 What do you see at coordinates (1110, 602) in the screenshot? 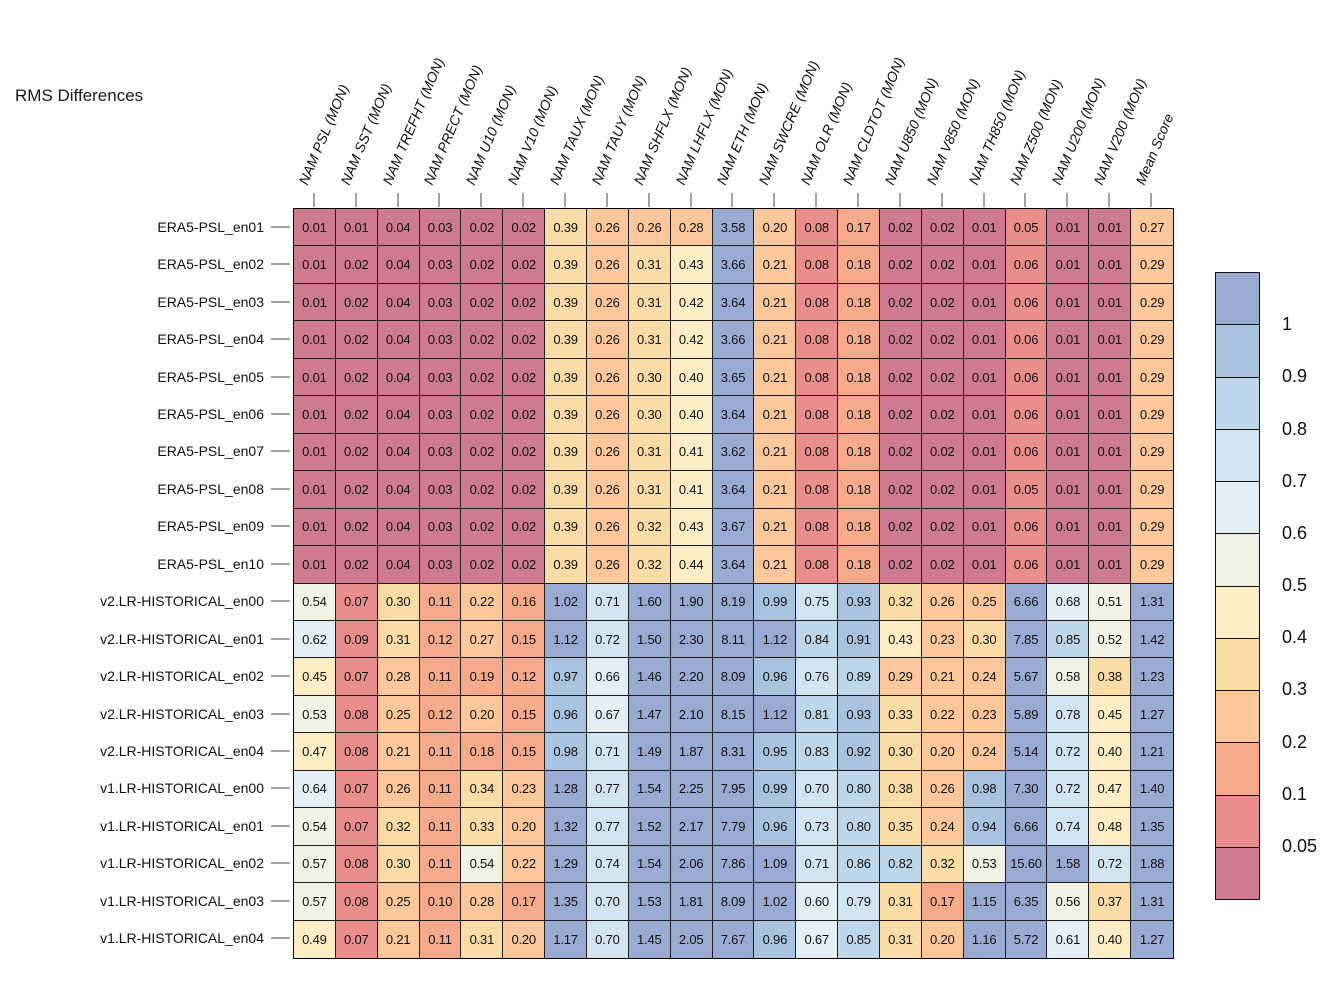
I see `heatmap-cell: 0.51` at bounding box center [1110, 602].